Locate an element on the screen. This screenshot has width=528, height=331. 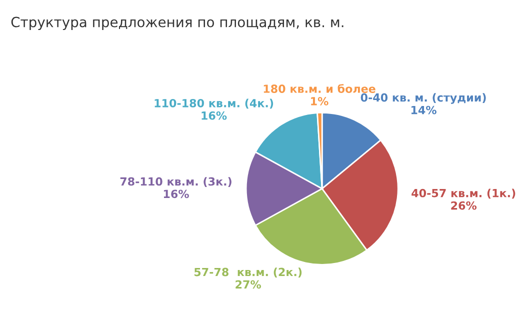
data-label: 14% is located at coordinates (423, 110).